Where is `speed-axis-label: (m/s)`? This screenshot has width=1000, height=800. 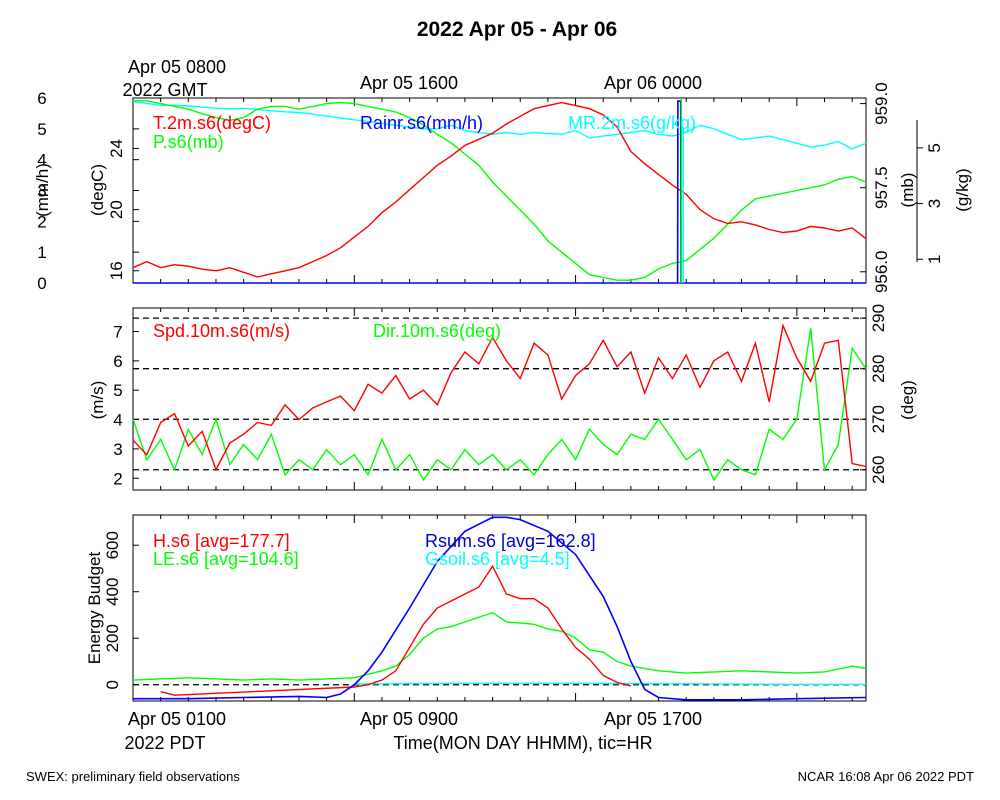
speed-axis-label: (m/s) is located at coordinates (97, 400).